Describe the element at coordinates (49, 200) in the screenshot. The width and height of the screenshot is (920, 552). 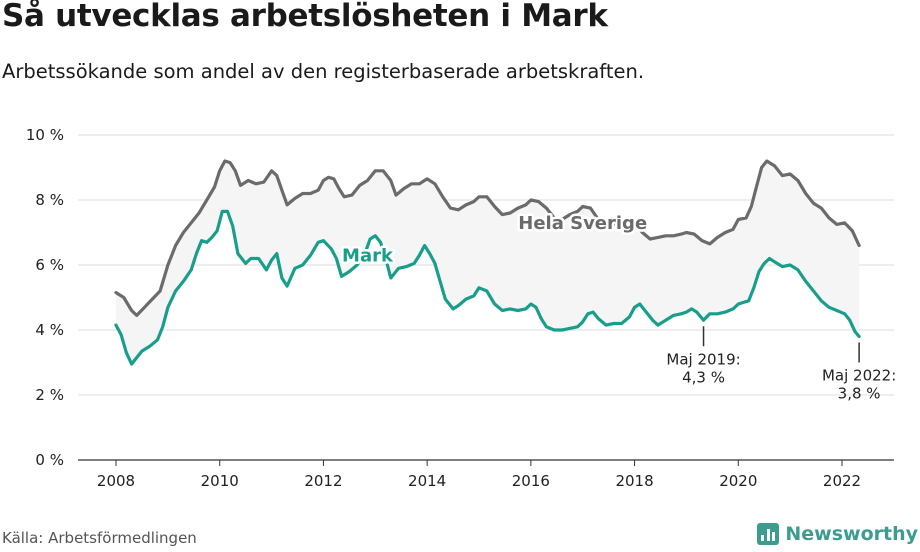
I see `y-tick-label: 8 %` at that location.